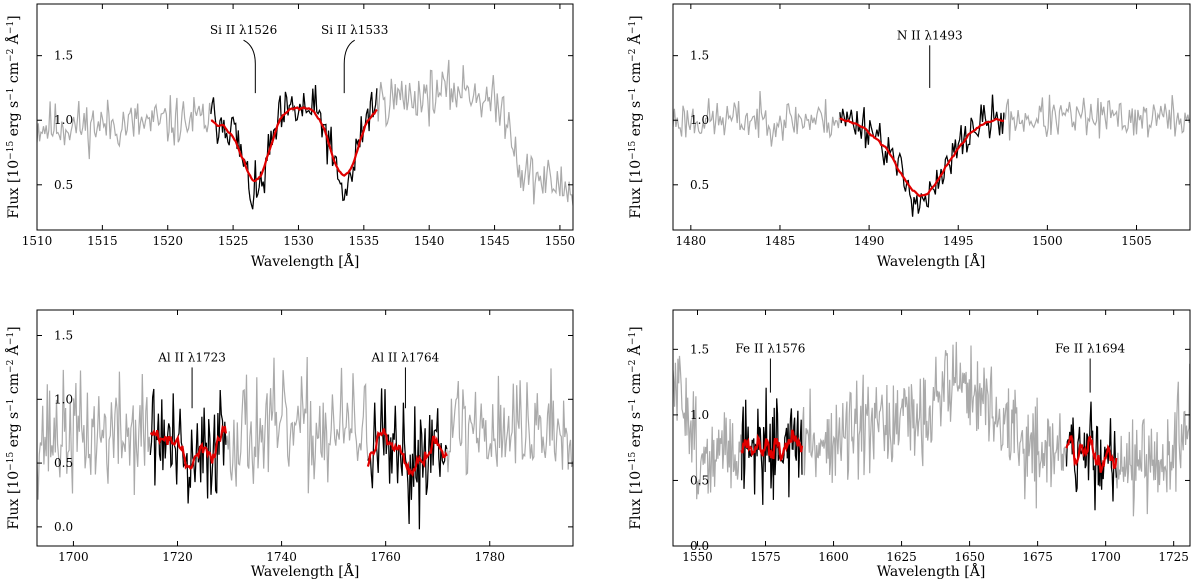 The height and width of the screenshot is (582, 1200). What do you see at coordinates (354, 30) in the screenshot?
I see `line-label: Si II λ1533` at bounding box center [354, 30].